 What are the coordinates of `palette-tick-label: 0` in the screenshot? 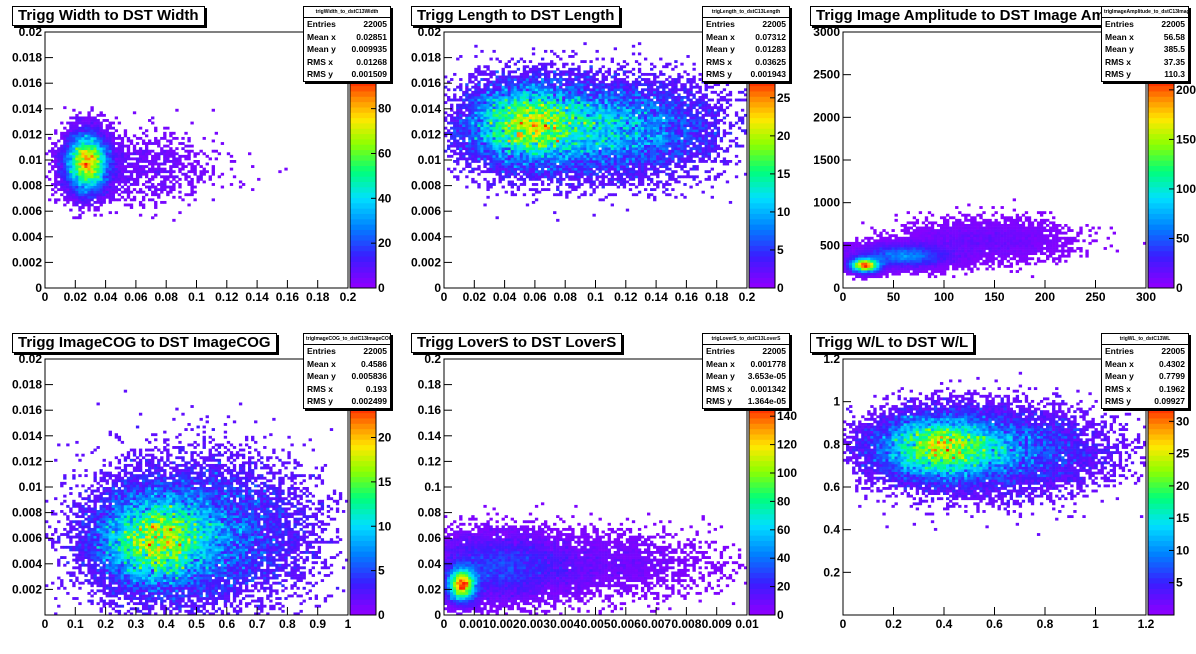 It's located at (381, 288).